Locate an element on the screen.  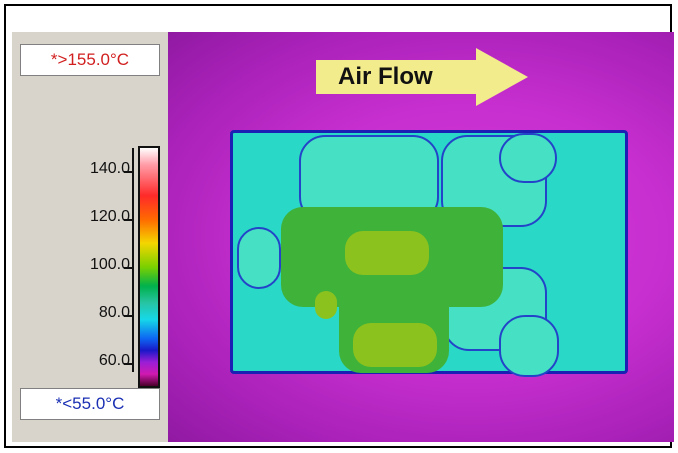
arrow-head-icon is located at coordinates (502, 77).